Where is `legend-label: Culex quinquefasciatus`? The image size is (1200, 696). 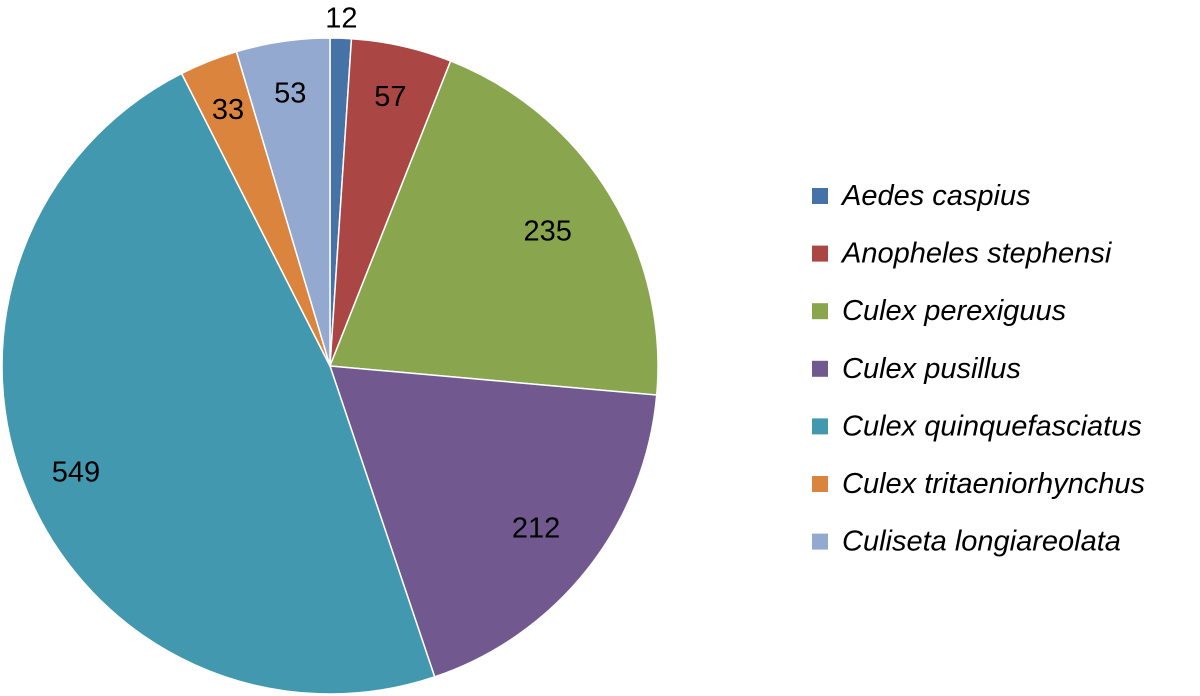
legend-label: Culex quinquefasciatus is located at coordinates (992, 426).